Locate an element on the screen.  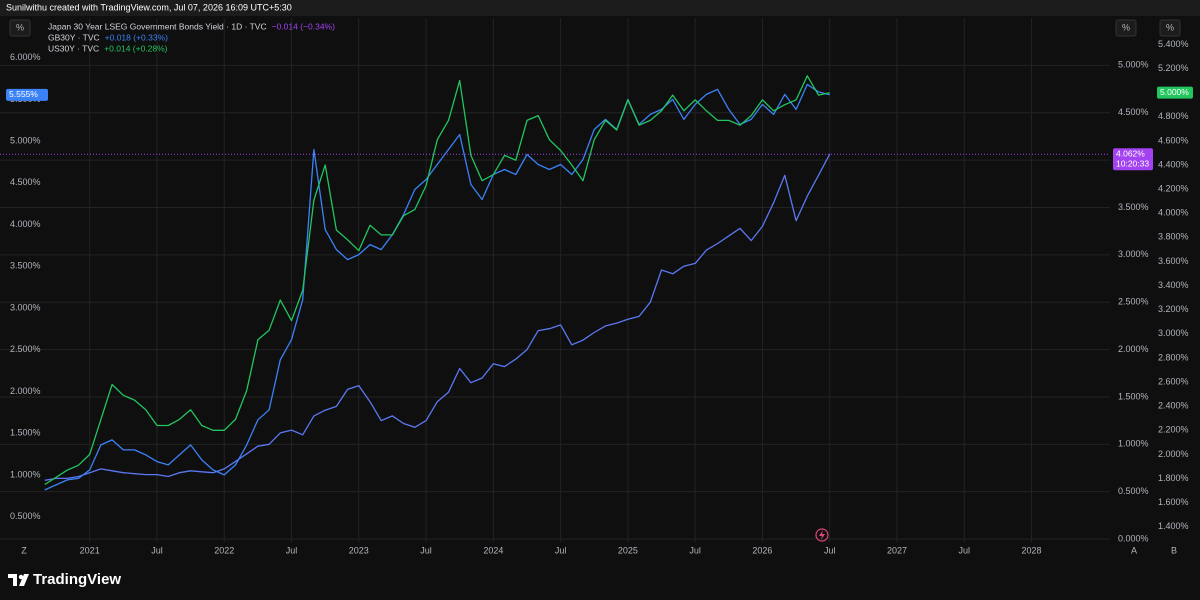
y2-tick-label: 0.000% is located at coordinates (1133, 538).